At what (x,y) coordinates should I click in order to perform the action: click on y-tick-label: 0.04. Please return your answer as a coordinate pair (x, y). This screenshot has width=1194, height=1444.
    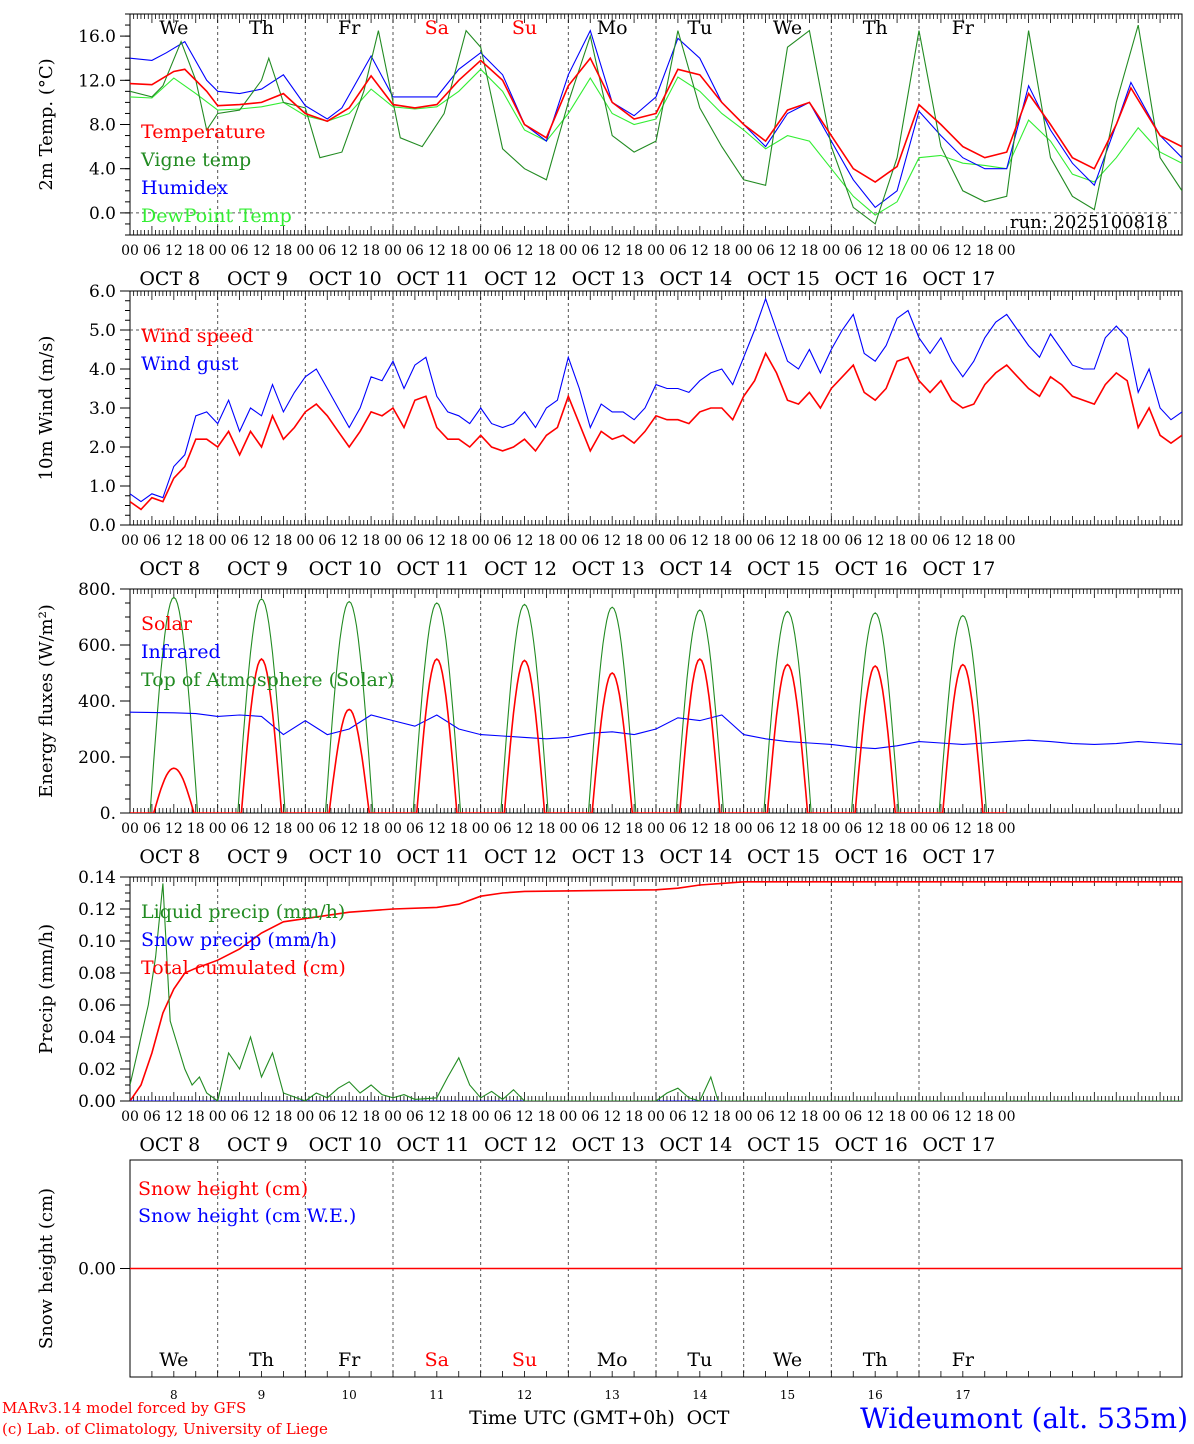
    Looking at the image, I should click on (97, 1038).